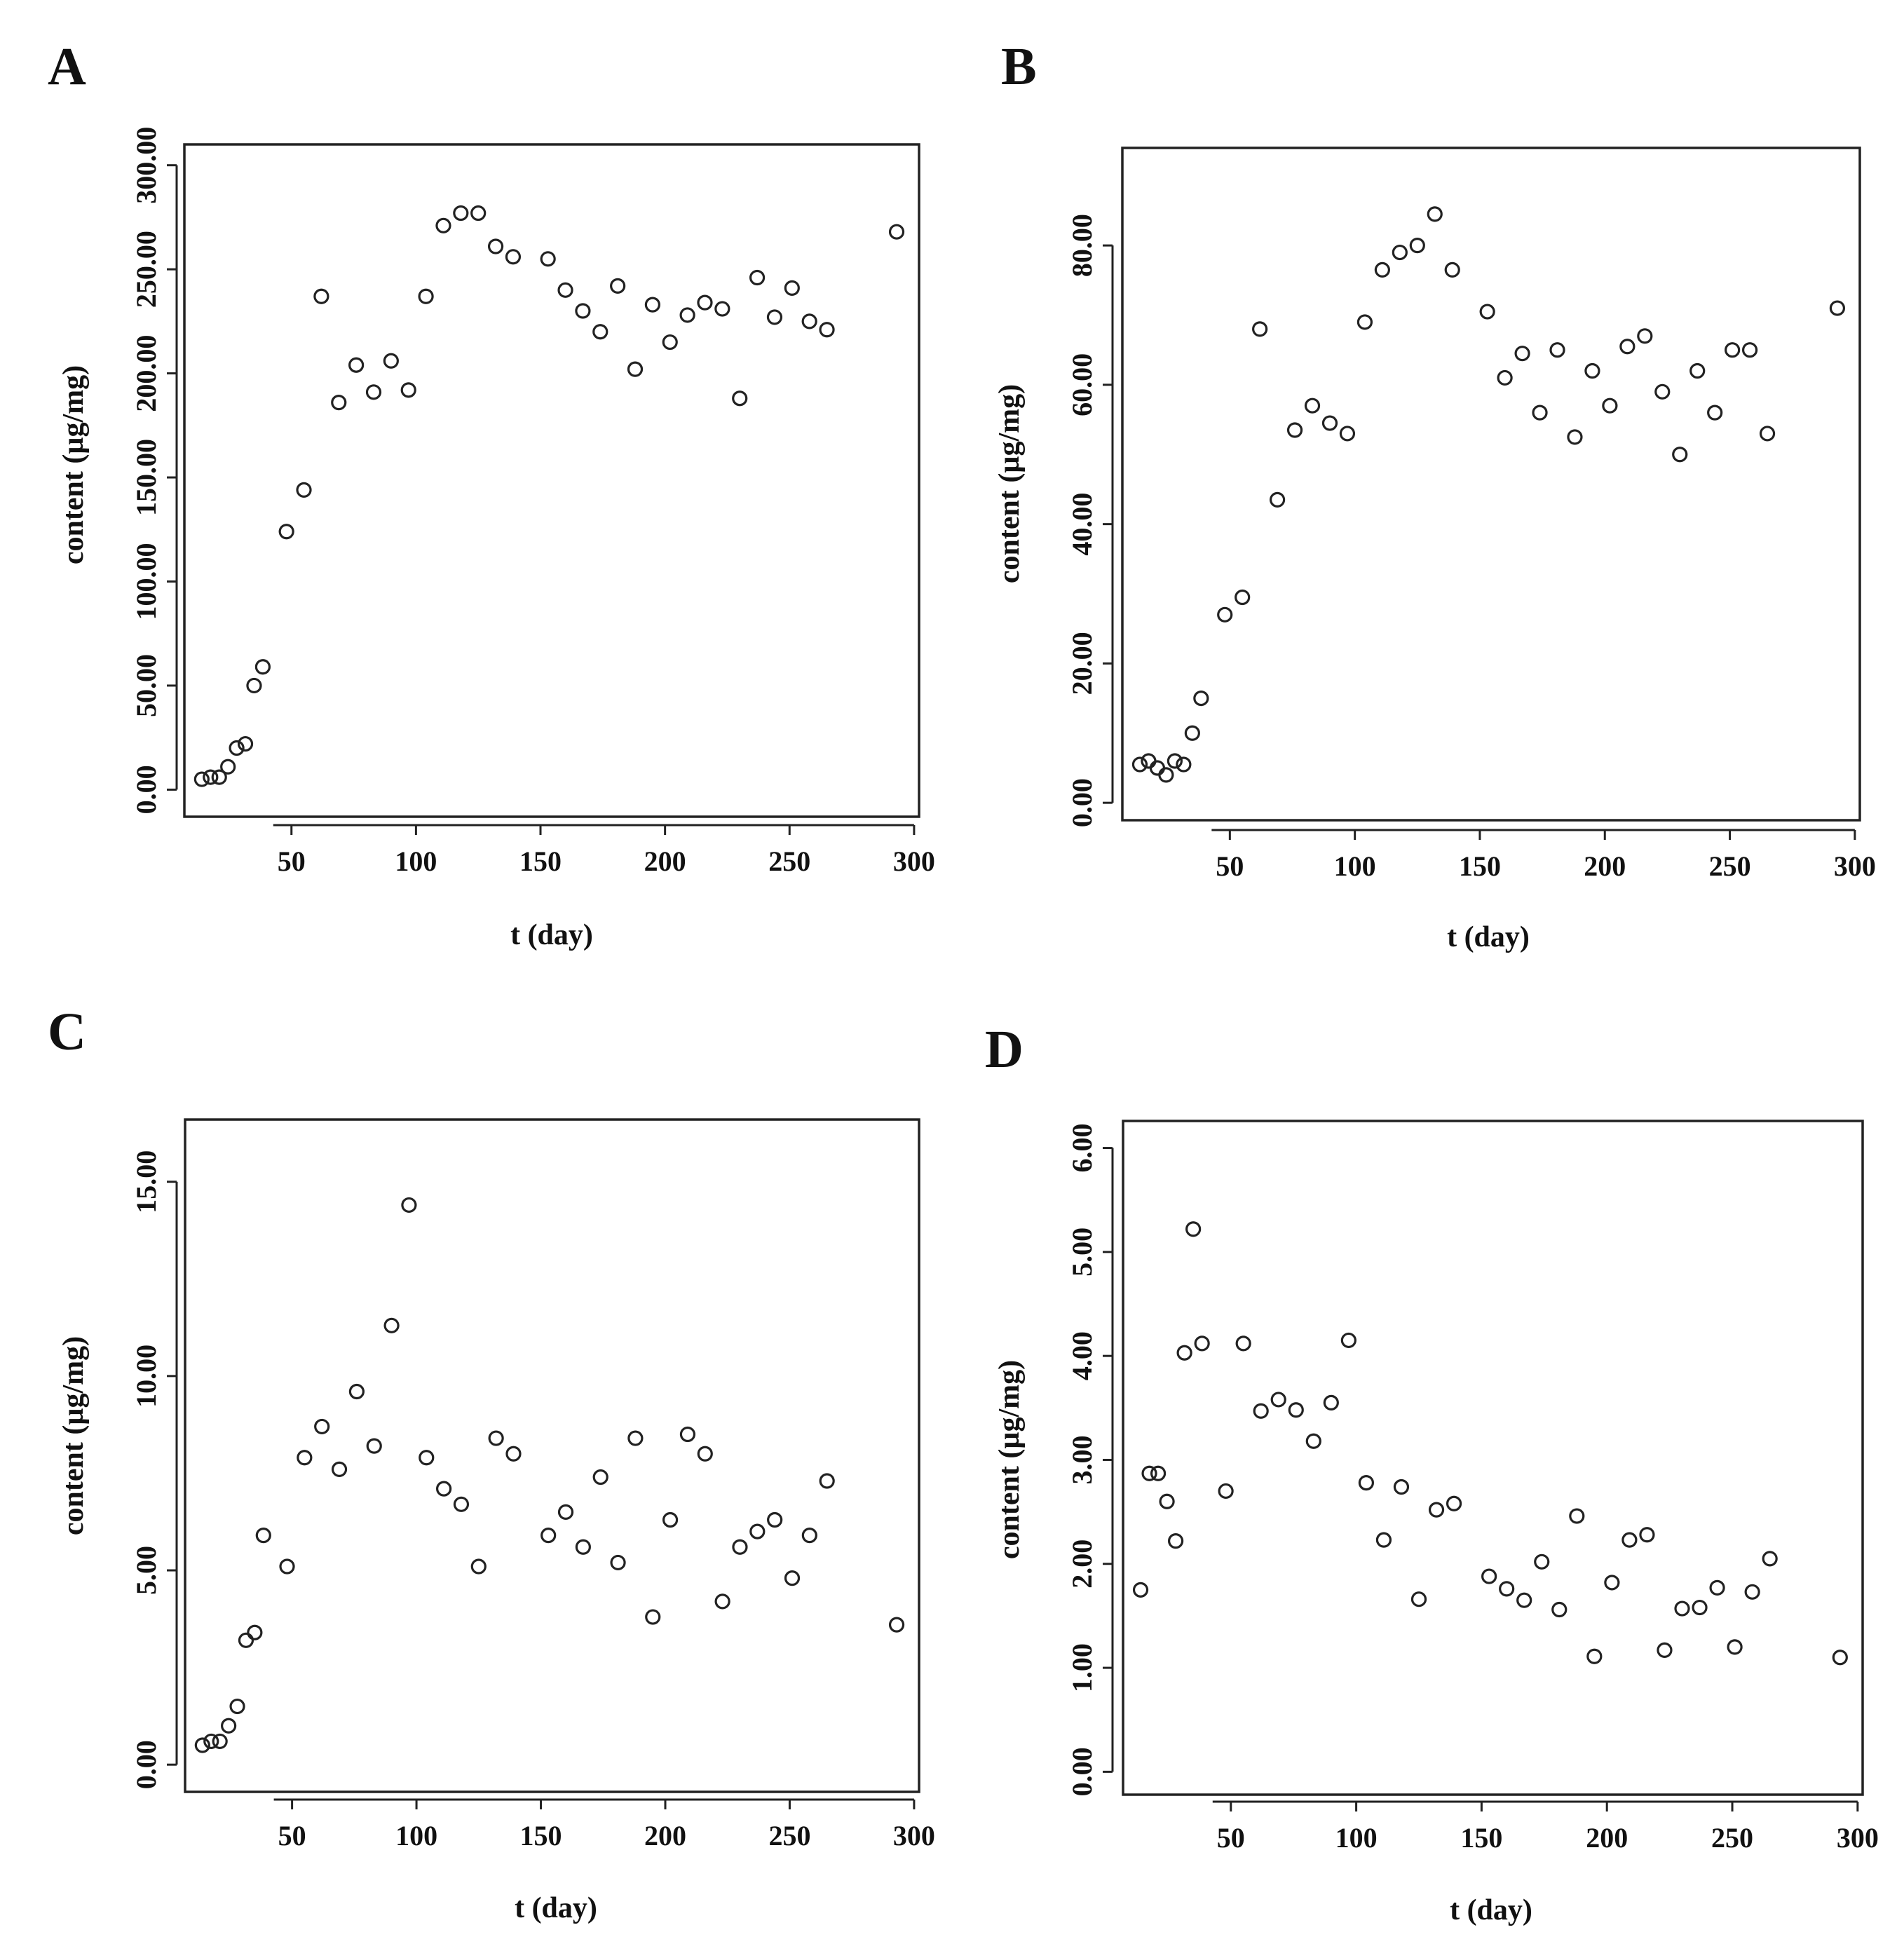  I want to click on panel-b-y-tick-label: 80.00, so click(1082, 246).